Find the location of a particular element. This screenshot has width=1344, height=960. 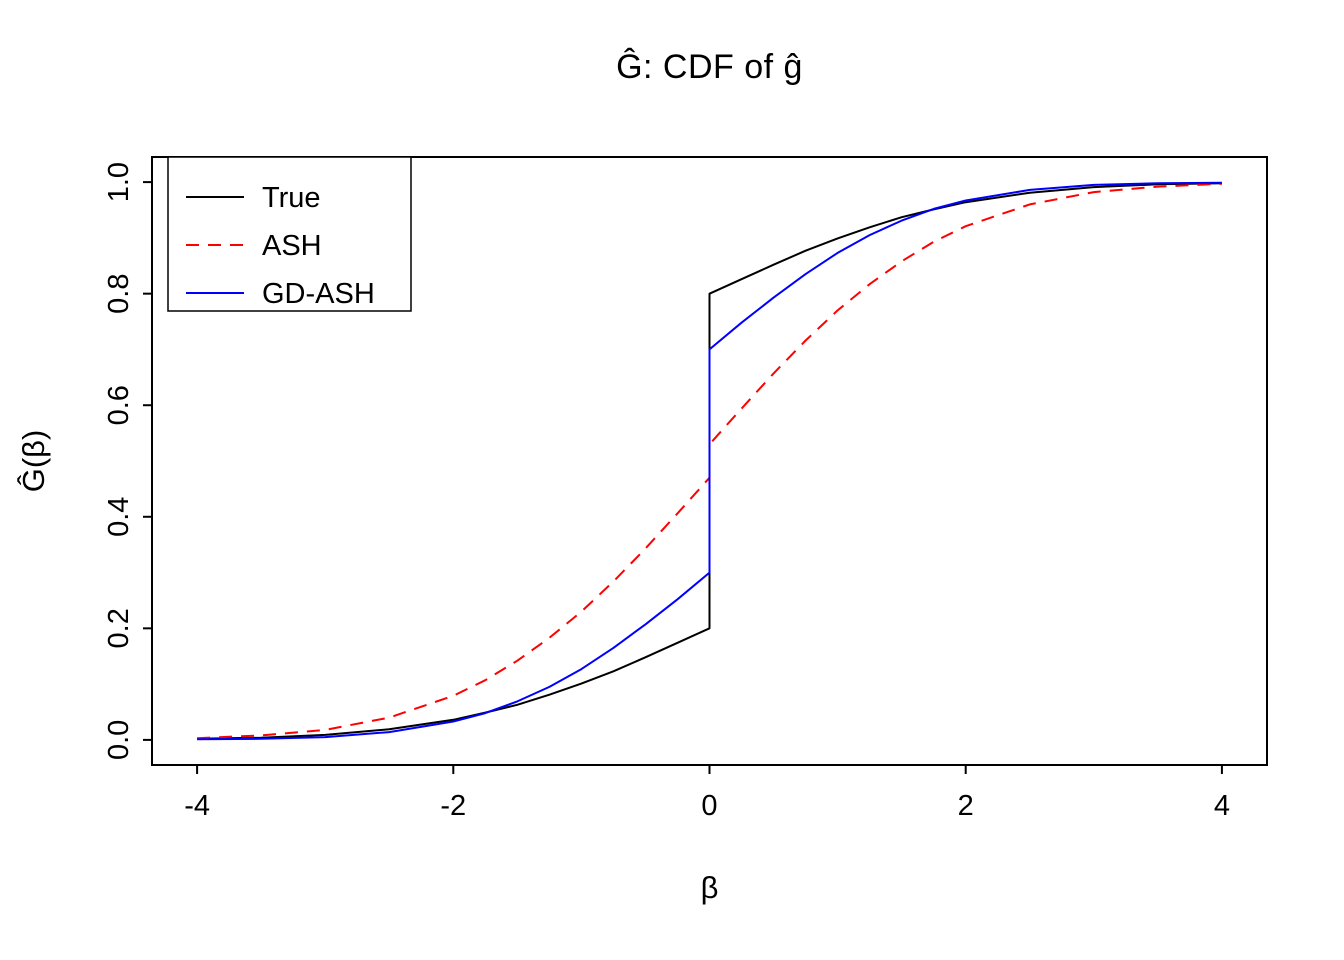

y-tick-label: 0.0 is located at coordinates (119, 740).